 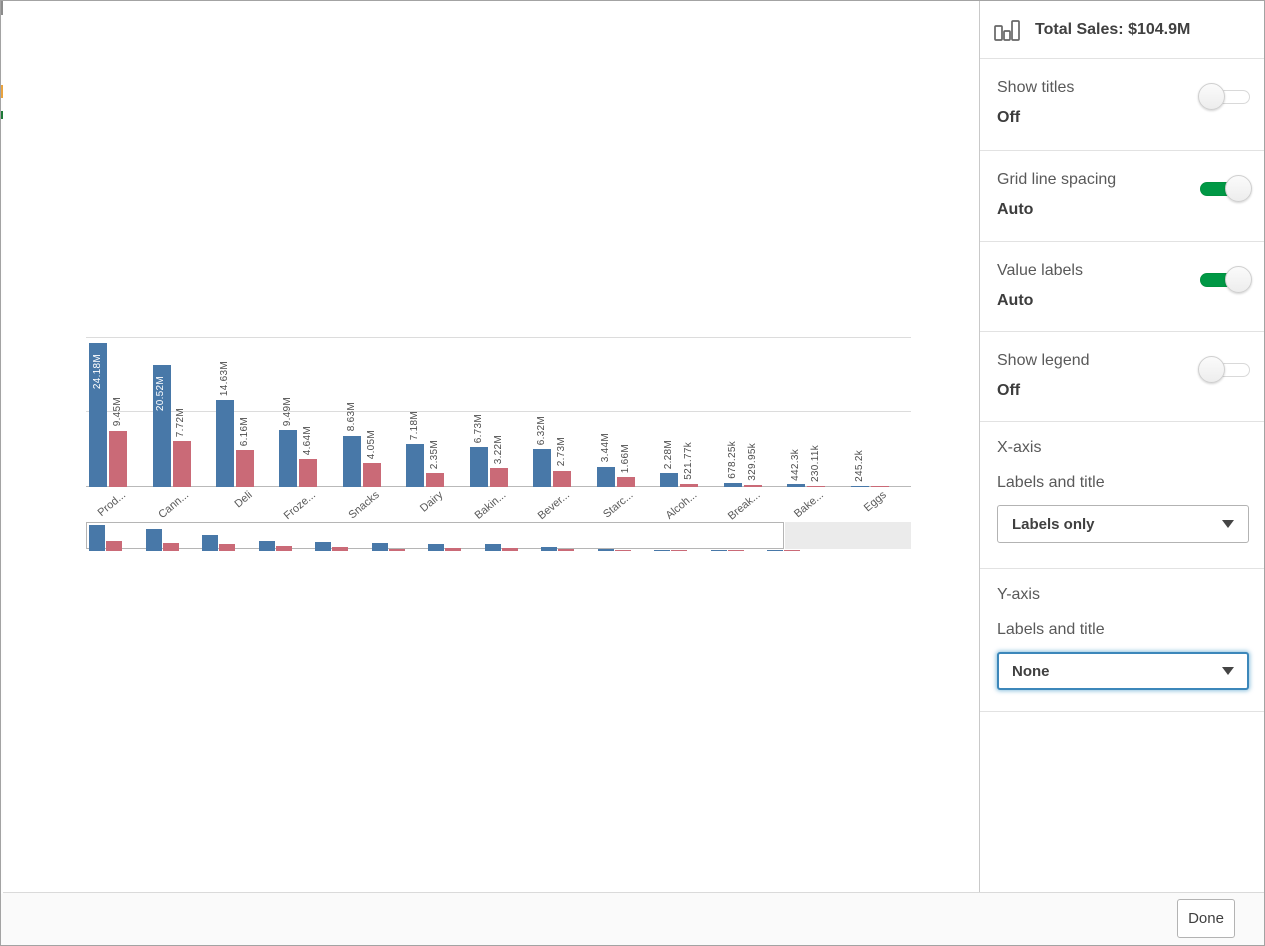 I want to click on category-label: Snacks, so click(x=364, y=505).